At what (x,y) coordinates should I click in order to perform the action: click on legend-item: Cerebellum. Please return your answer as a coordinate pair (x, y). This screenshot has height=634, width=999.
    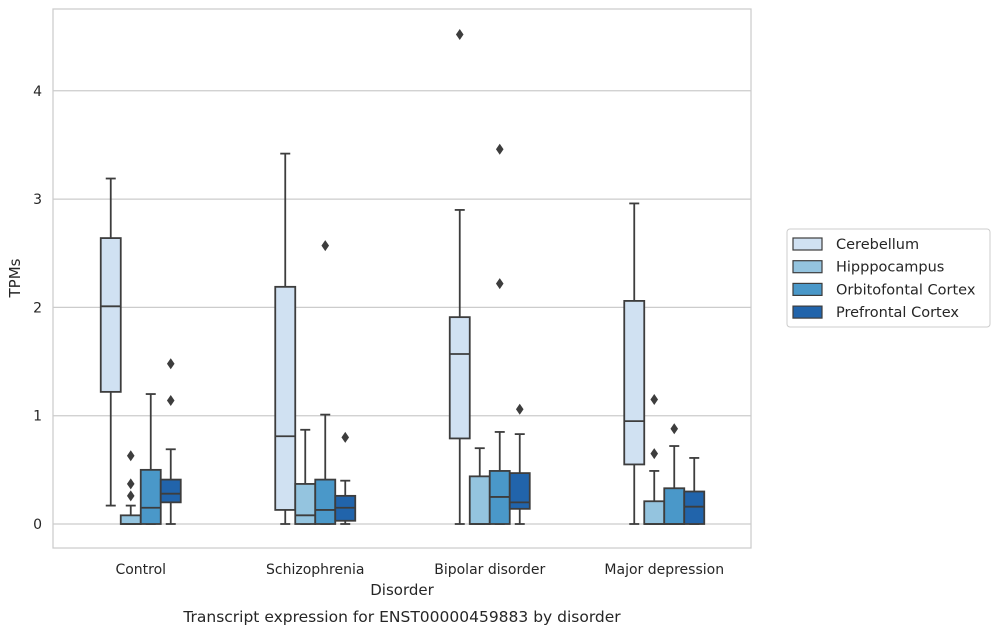
    Looking at the image, I should click on (855, 245).